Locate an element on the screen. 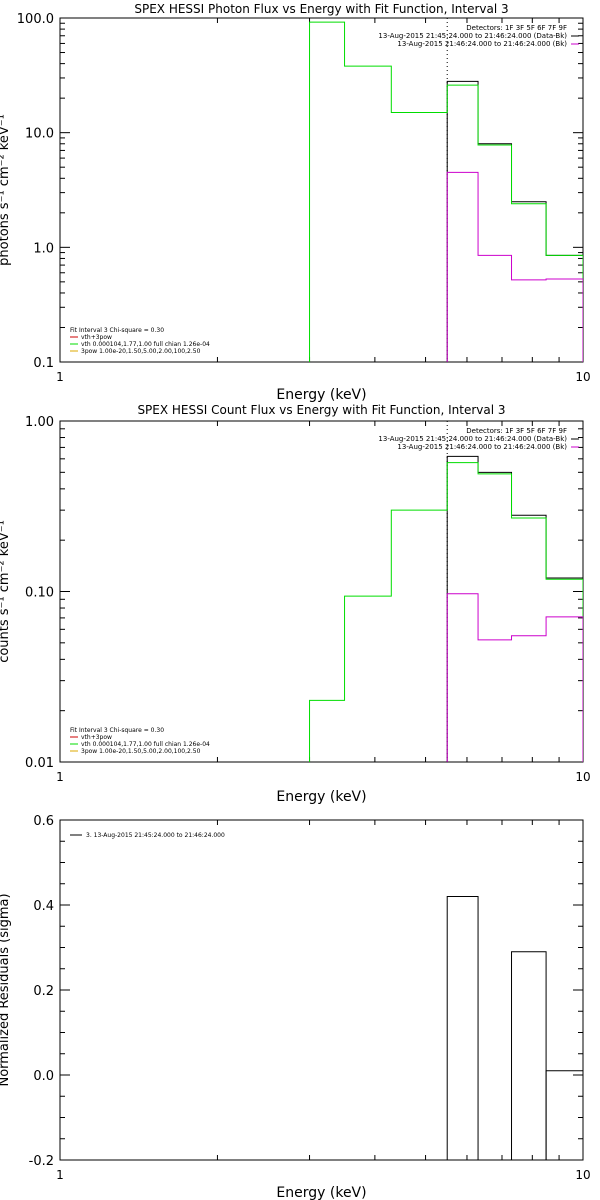 The width and height of the screenshot is (600, 1200). y-tick-label: 0.4 is located at coordinates (43, 906).